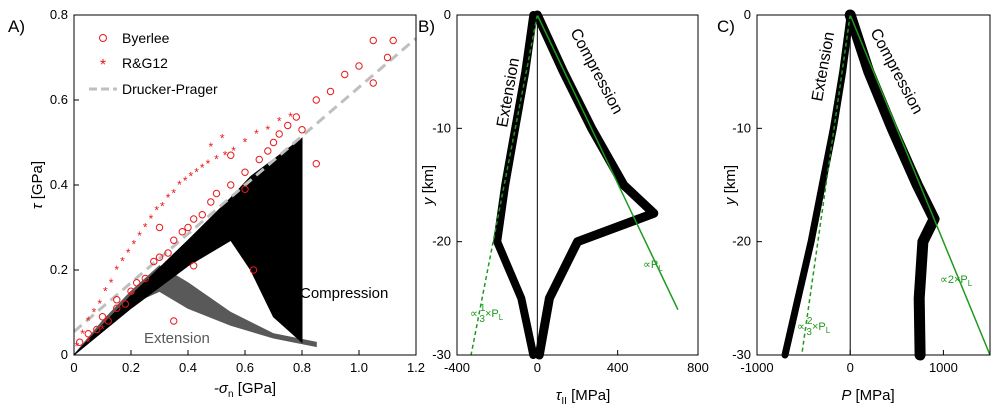 This screenshot has width=995, height=406. I want to click on x-tick-label: 1.2, so click(416, 367).